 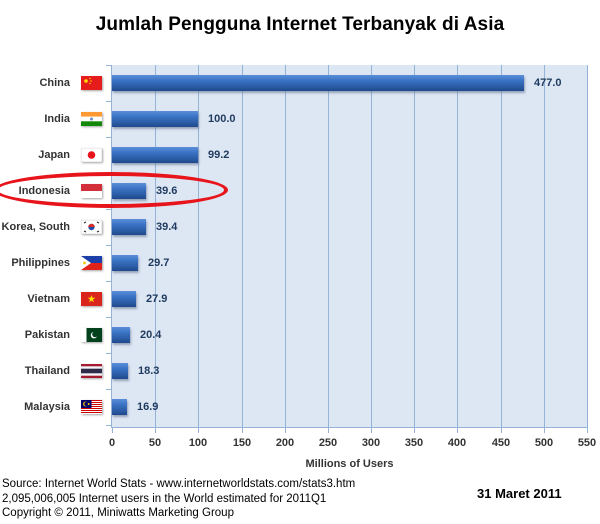 What do you see at coordinates (47, 407) in the screenshot?
I see `category-label: Malaysia` at bounding box center [47, 407].